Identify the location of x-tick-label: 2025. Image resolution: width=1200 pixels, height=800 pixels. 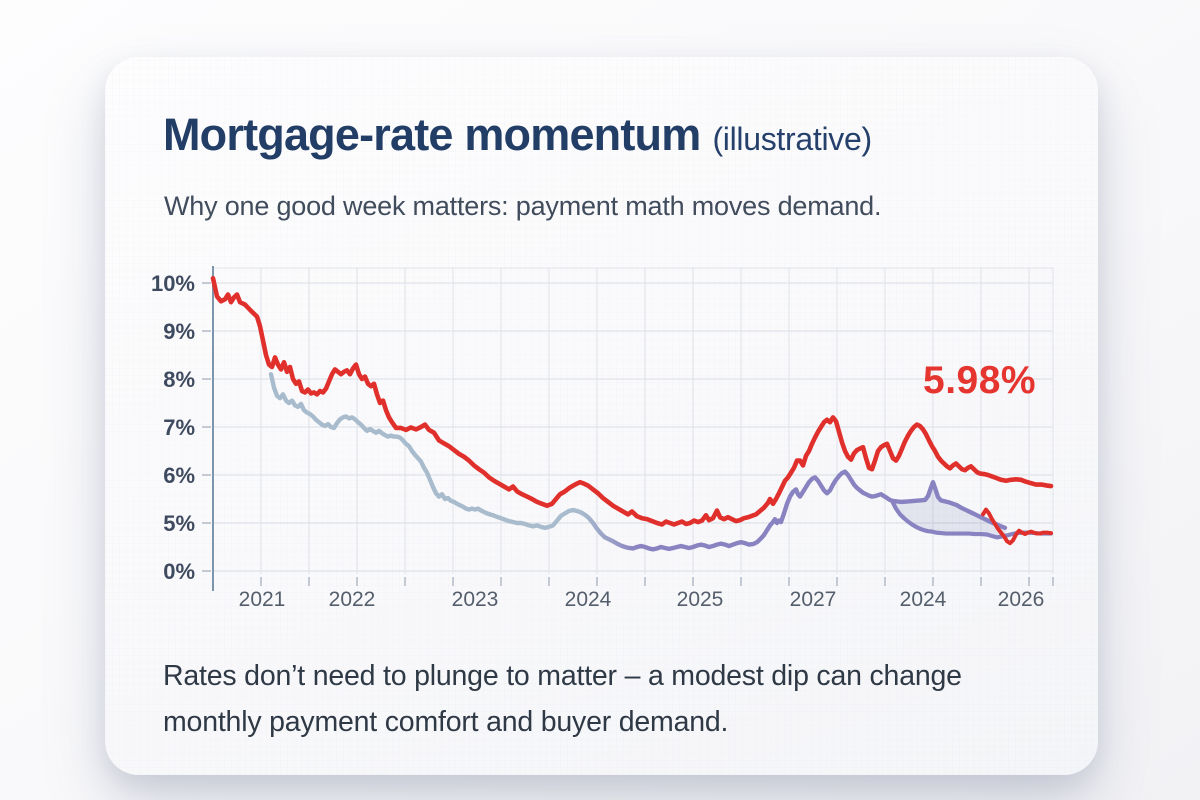
(700, 599).